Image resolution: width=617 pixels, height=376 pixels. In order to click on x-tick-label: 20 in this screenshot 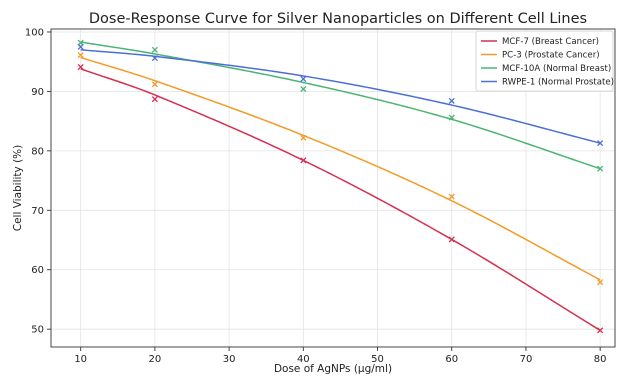, I will do `click(155, 359)`.